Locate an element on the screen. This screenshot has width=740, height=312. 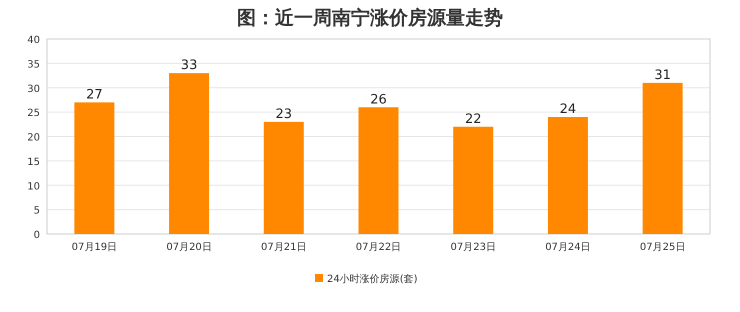
data-label: 23 is located at coordinates (284, 114).